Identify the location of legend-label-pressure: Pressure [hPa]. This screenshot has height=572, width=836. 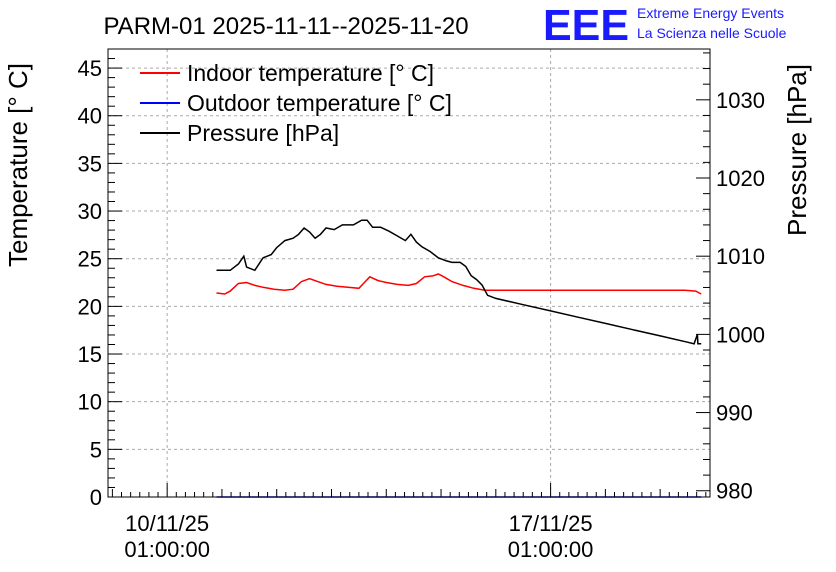
(263, 133).